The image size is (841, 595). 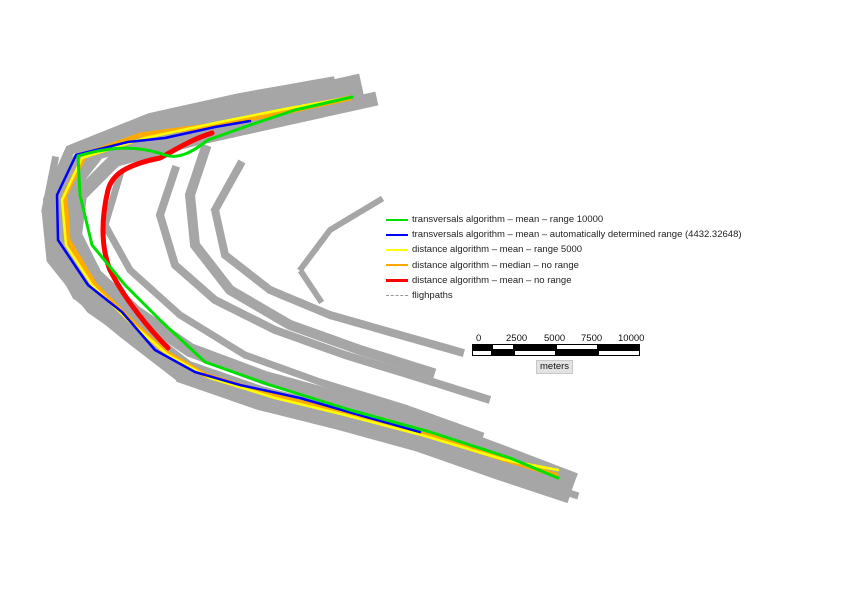 I want to click on legend-label: flighpaths, so click(x=432, y=296).